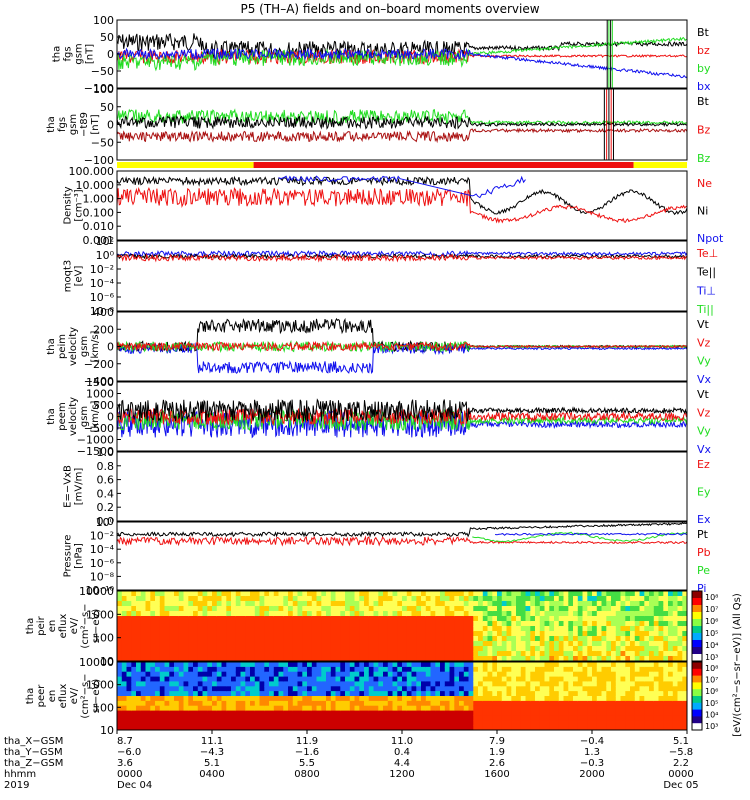 The height and width of the screenshot is (800, 750). What do you see at coordinates (102, 269) in the screenshot?
I see `y-tick-label: 10⁻²` at bounding box center [102, 269].